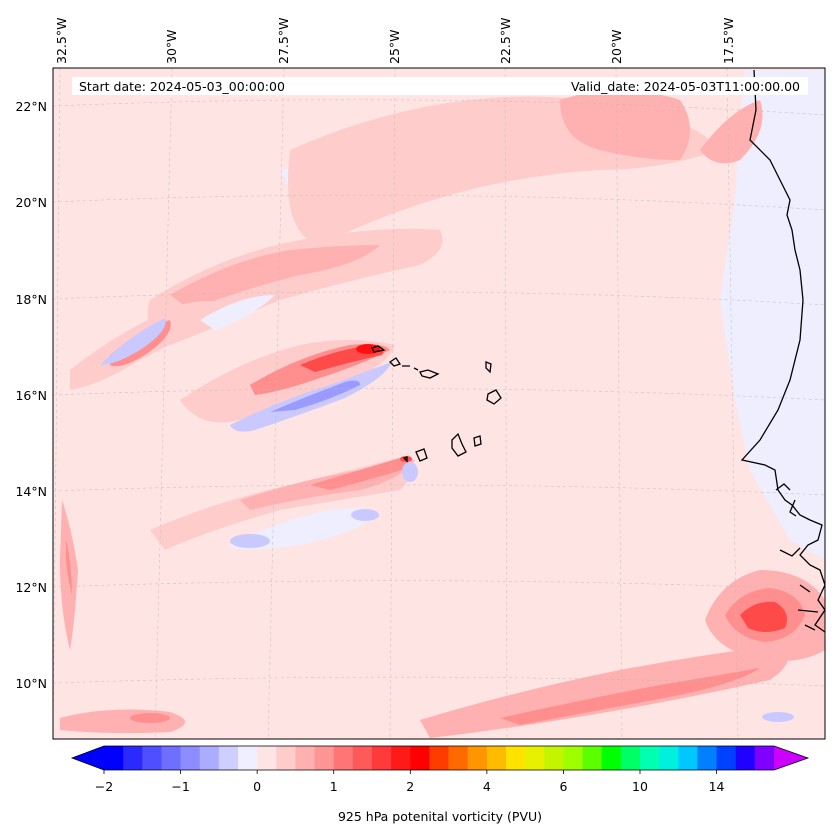  I want to click on lat-label: 22°N, so click(31, 106).